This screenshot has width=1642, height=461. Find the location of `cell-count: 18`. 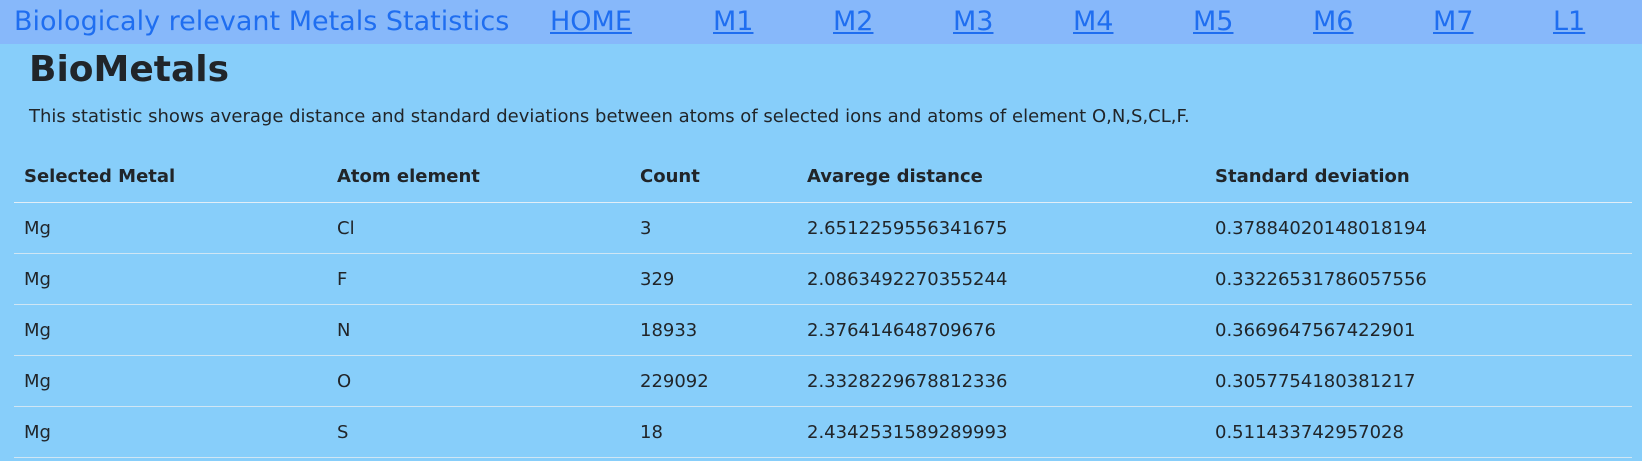

cell-count: 18 is located at coordinates (713, 432).